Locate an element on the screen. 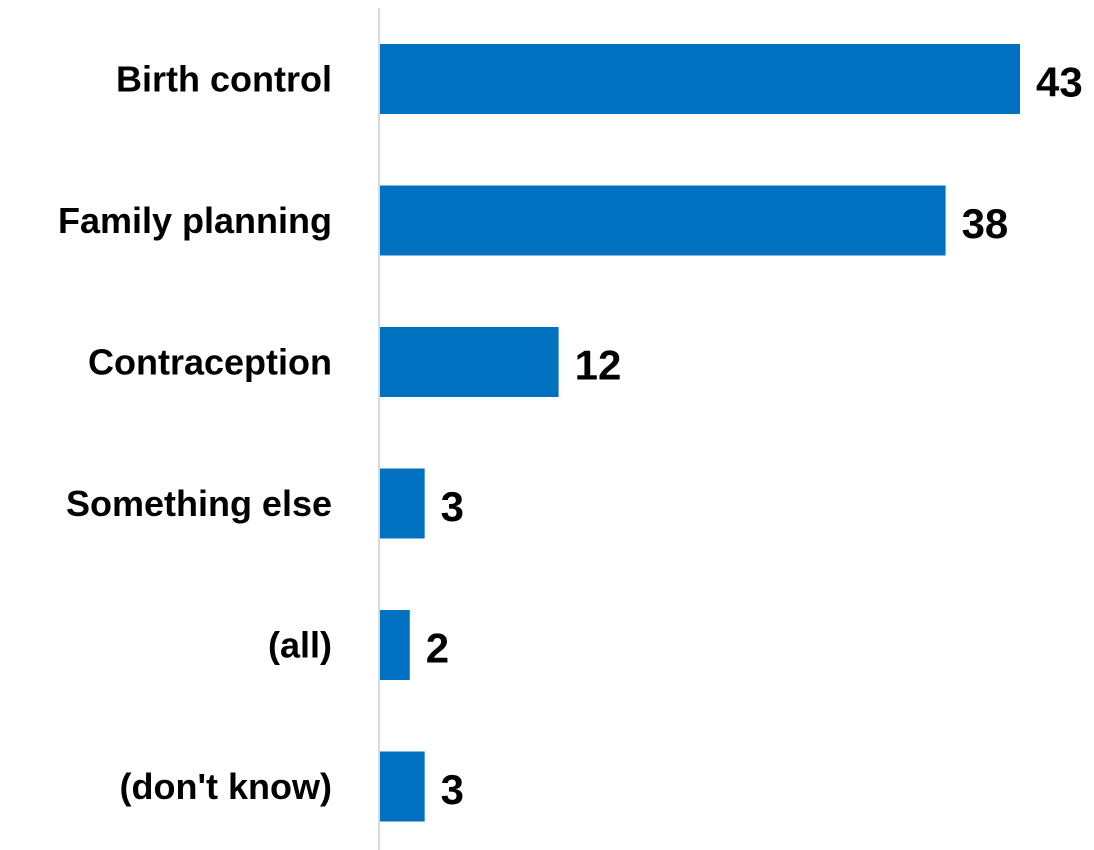  category-label-5: (don't know) is located at coordinates (225, 786).